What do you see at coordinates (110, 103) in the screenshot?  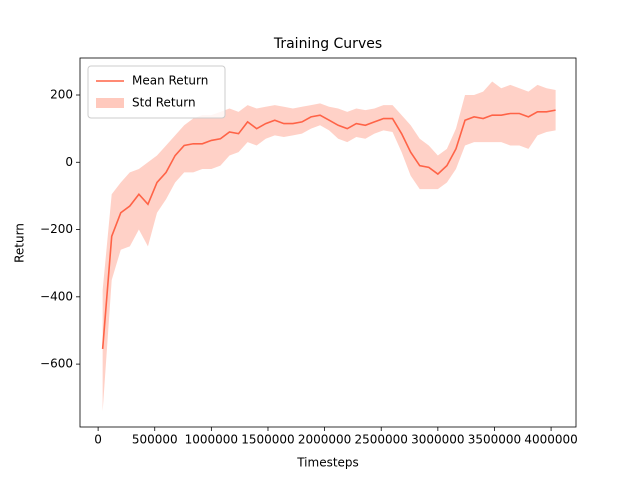 I see `legend-patch` at bounding box center [110, 103].